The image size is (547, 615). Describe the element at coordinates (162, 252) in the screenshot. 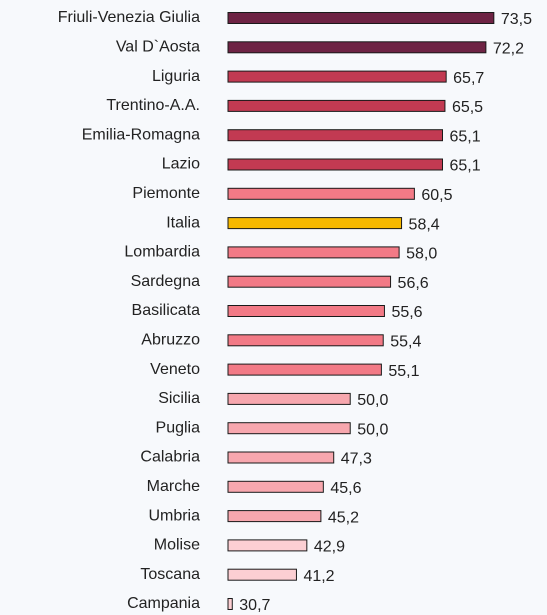

I see `category-label: Lombardia` at that location.